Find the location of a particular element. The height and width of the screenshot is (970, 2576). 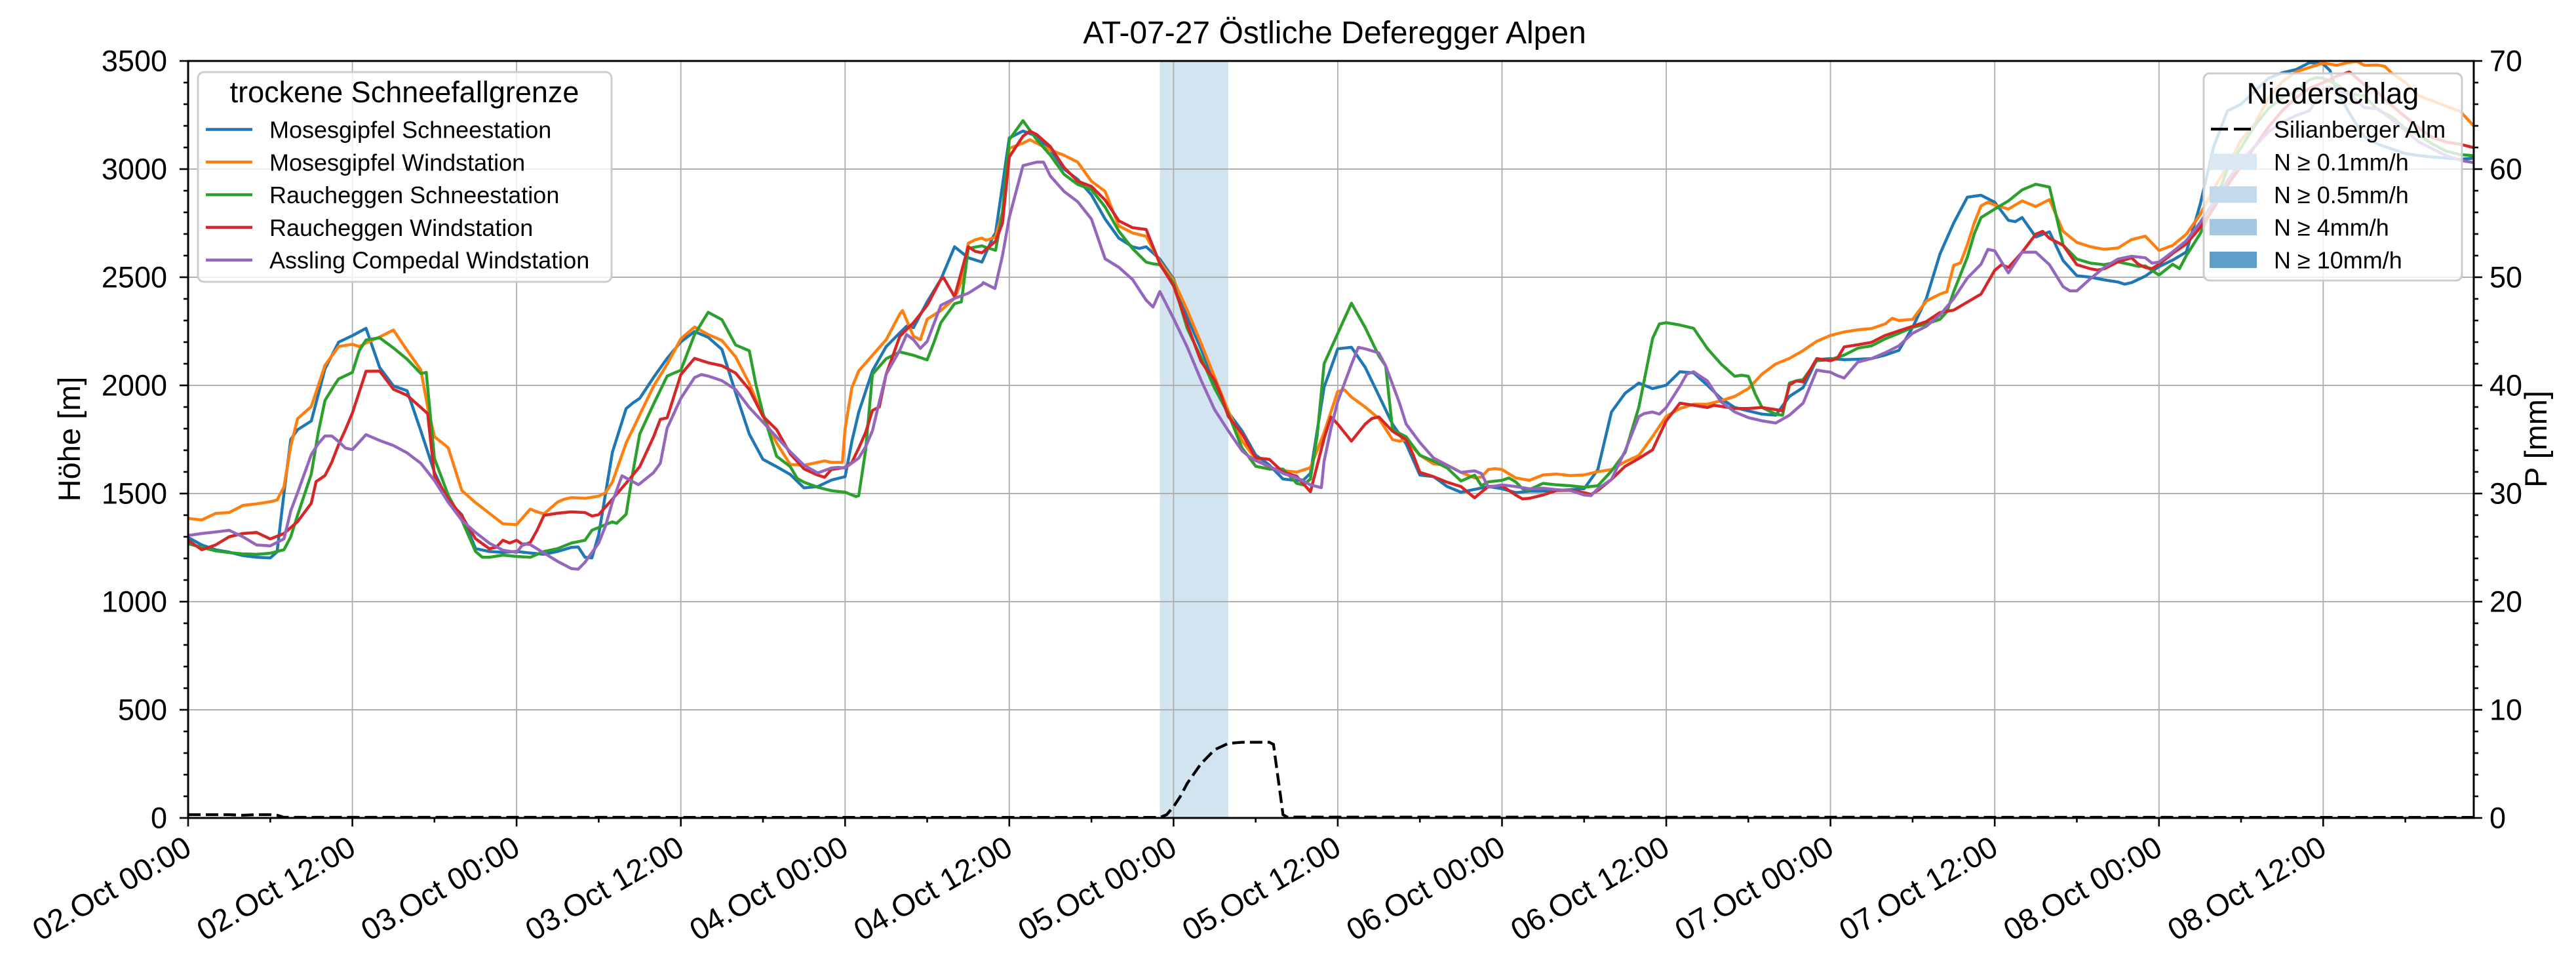

svg-text: N ≥ 10mm/h is located at coordinates (2338, 259).